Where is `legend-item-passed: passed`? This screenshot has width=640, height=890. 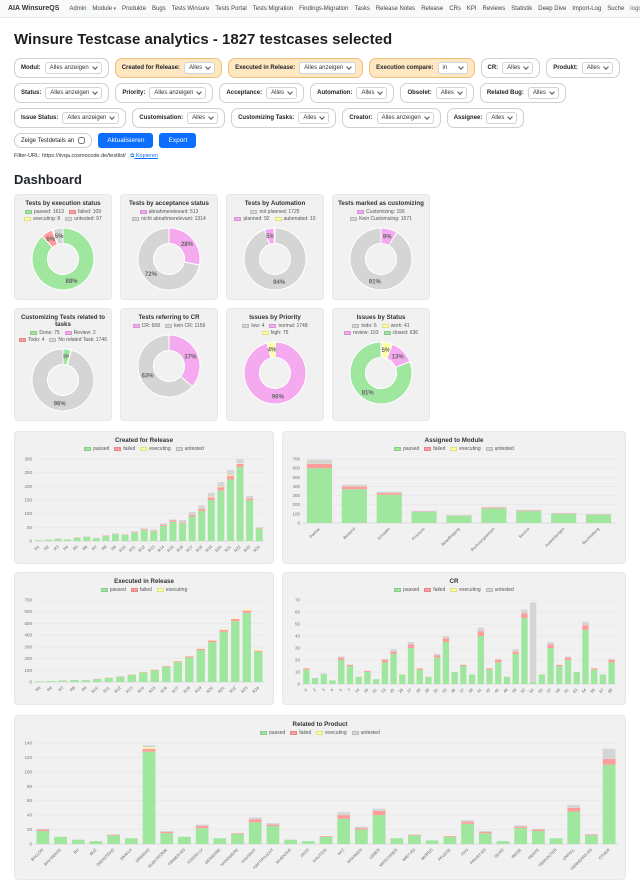 legend-item-passed: passed is located at coordinates (96, 449).